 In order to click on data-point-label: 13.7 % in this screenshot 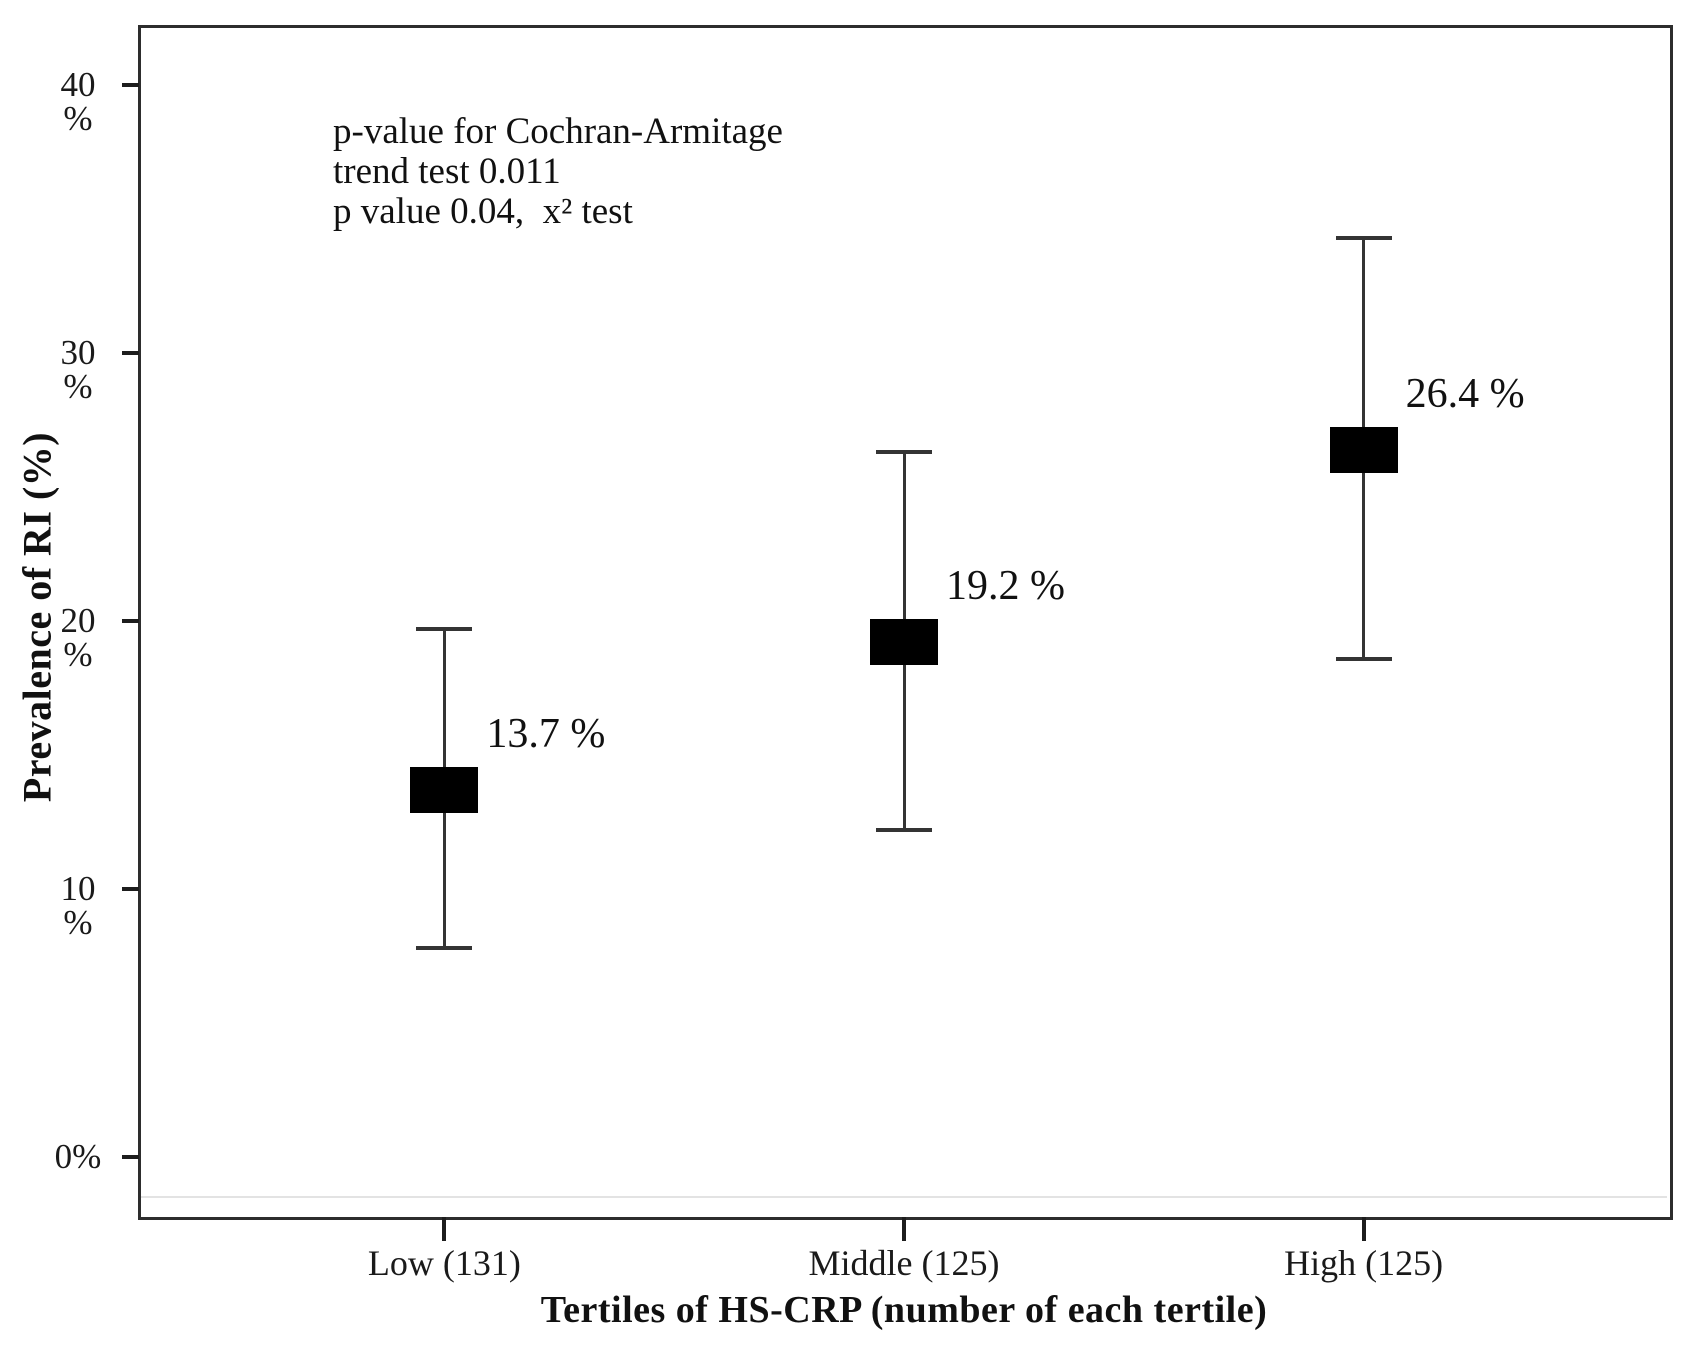, I will do `click(546, 733)`.